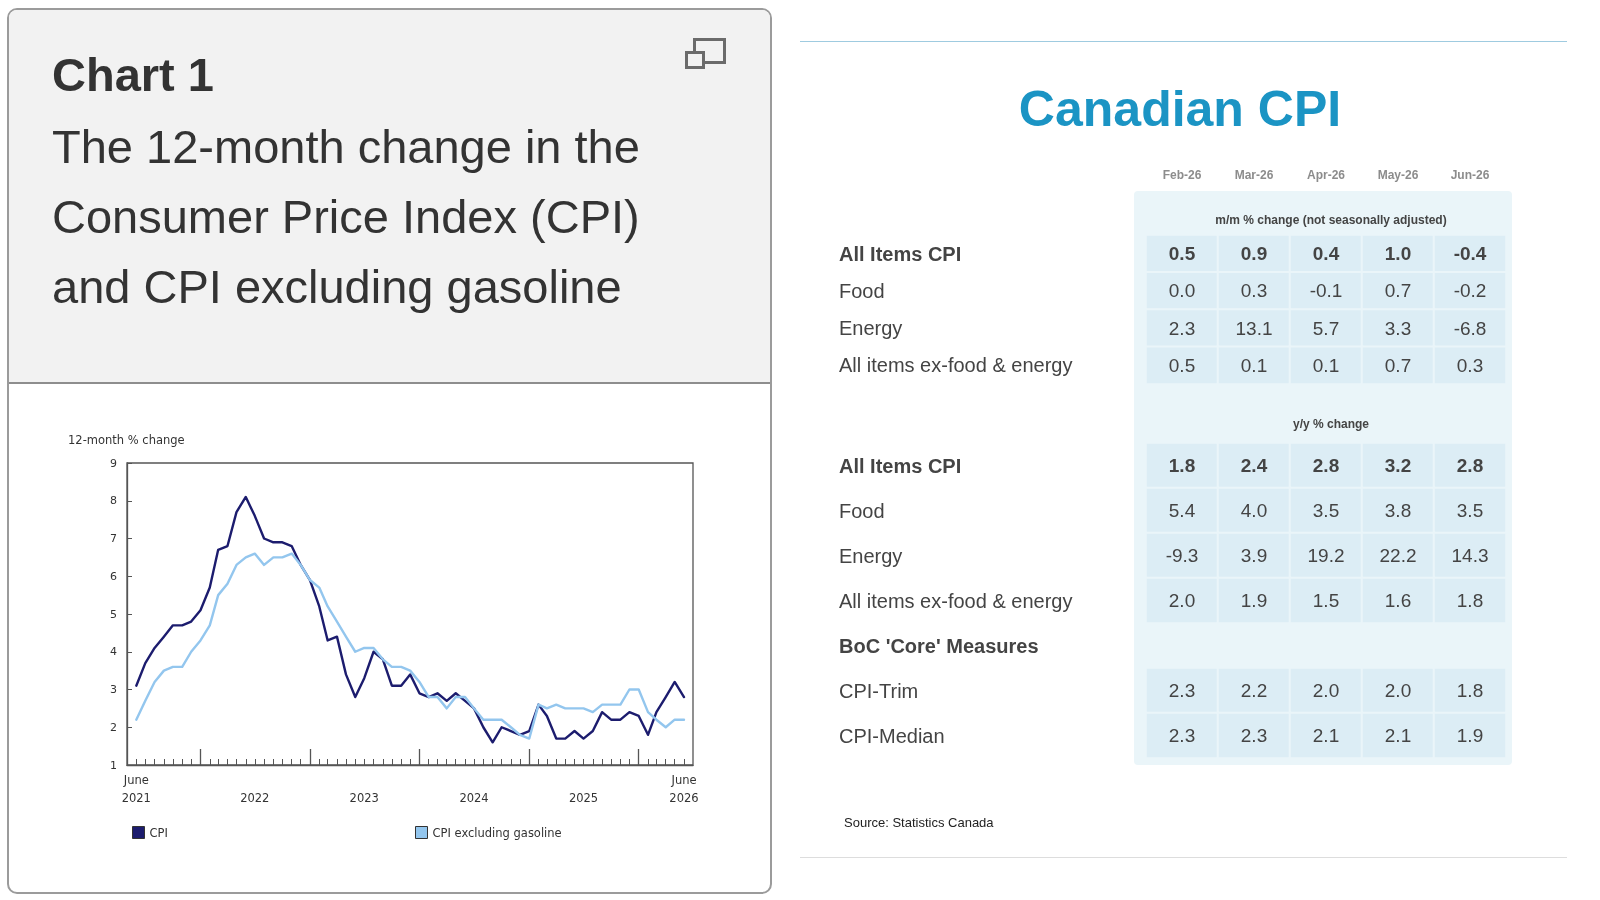  Describe the element at coordinates (1182, 175) in the screenshot. I see `x-tick-label: Feb-26` at that location.